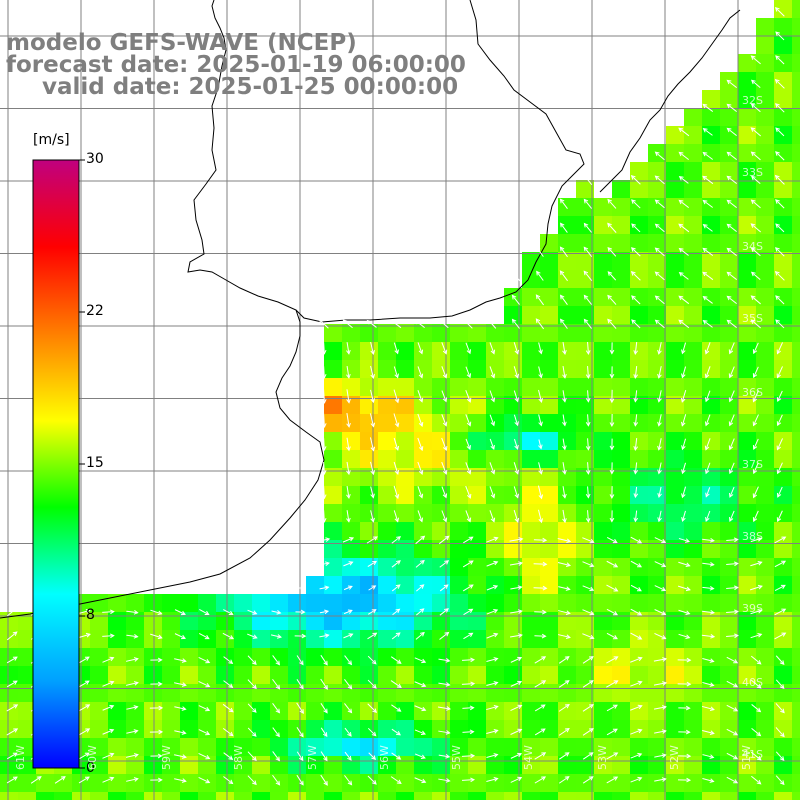 Image resolution: width=800 pixels, height=800 pixels. What do you see at coordinates (384, 757) in the screenshot?
I see `longitude-label: 56W` at bounding box center [384, 757].